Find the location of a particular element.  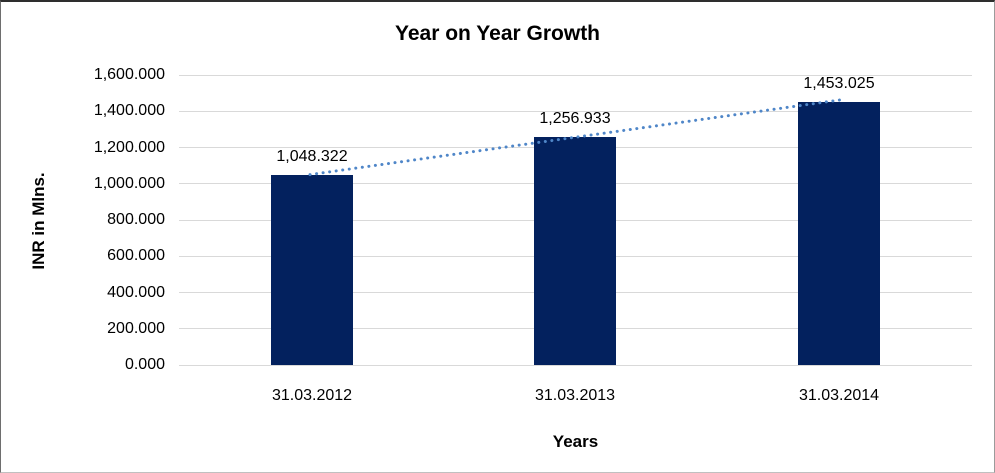

y-tick-label: 1,000.000 is located at coordinates (129, 183).